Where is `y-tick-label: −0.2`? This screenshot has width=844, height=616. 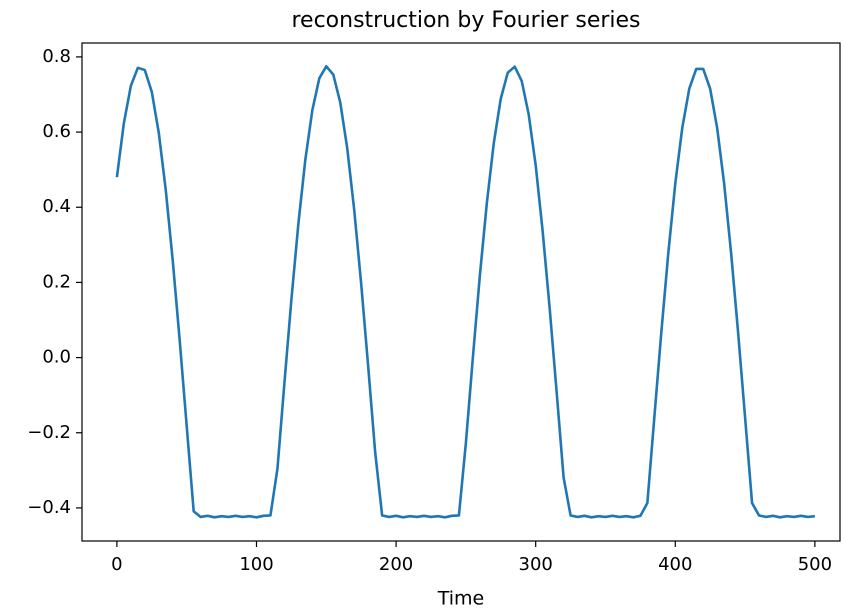 y-tick-label: −0.2 is located at coordinates (49, 432).